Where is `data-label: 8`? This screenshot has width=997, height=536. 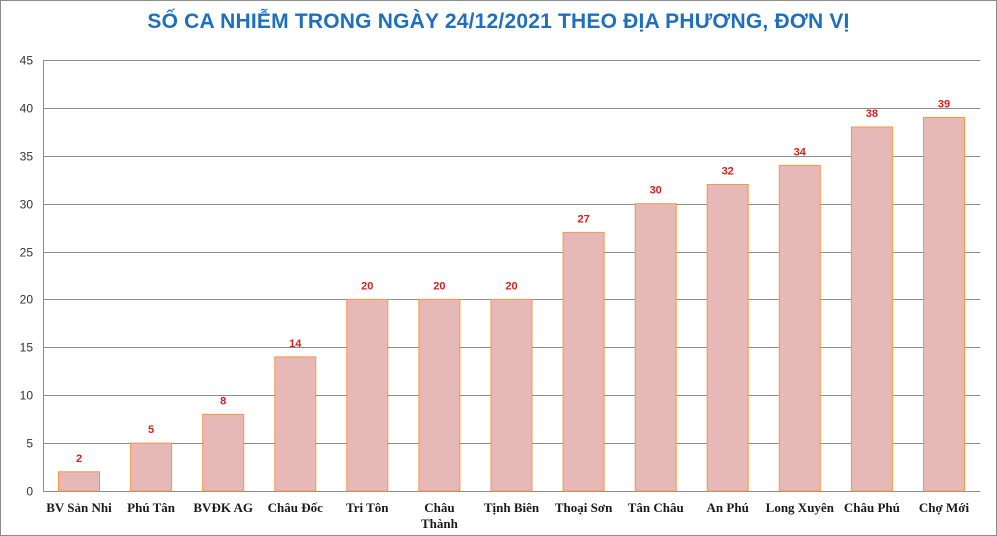 data-label: 8 is located at coordinates (223, 401).